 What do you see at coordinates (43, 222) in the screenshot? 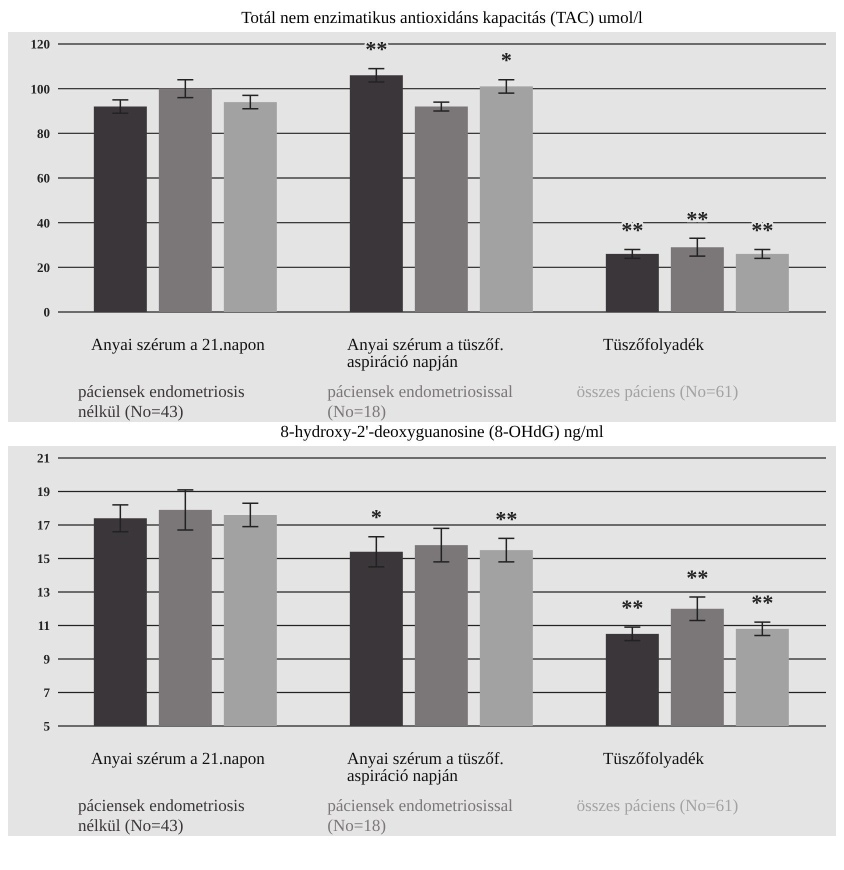
I see `y-tick-label: 40` at bounding box center [43, 222].